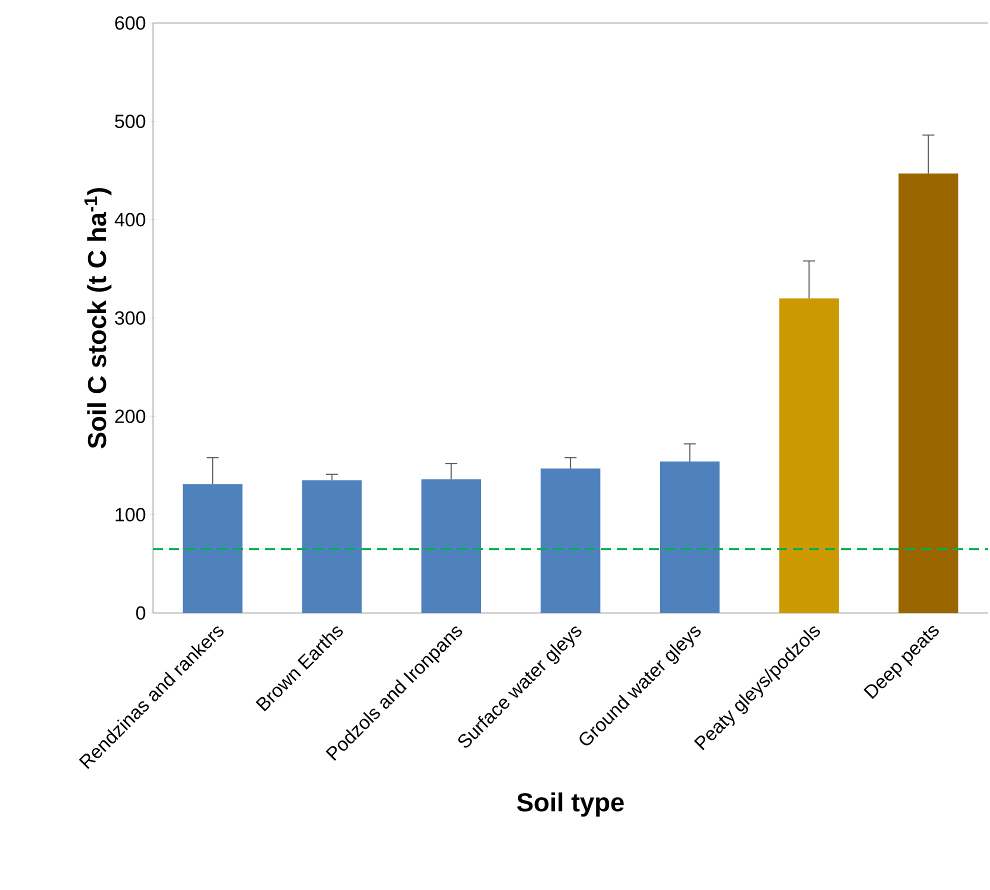 Image resolution: width=990 pixels, height=890 pixels. Describe the element at coordinates (98, 318) in the screenshot. I see `y-axis-title: Soil C stock (t C ha$^{-1}$)` at that location.